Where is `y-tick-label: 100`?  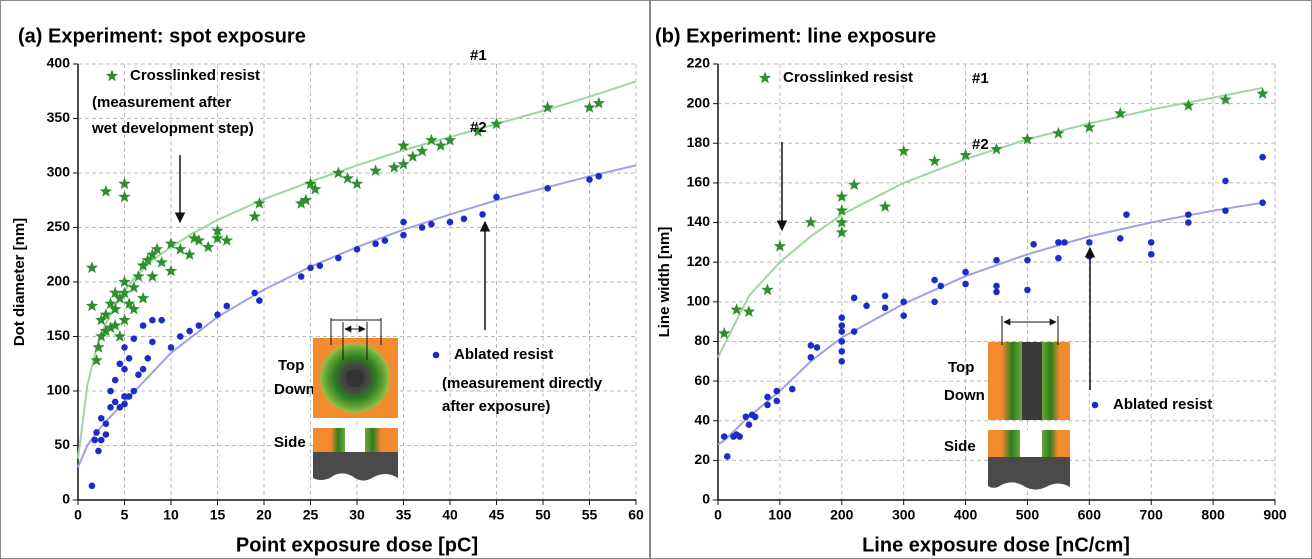
y-tick-label: 100 is located at coordinates (59, 390).